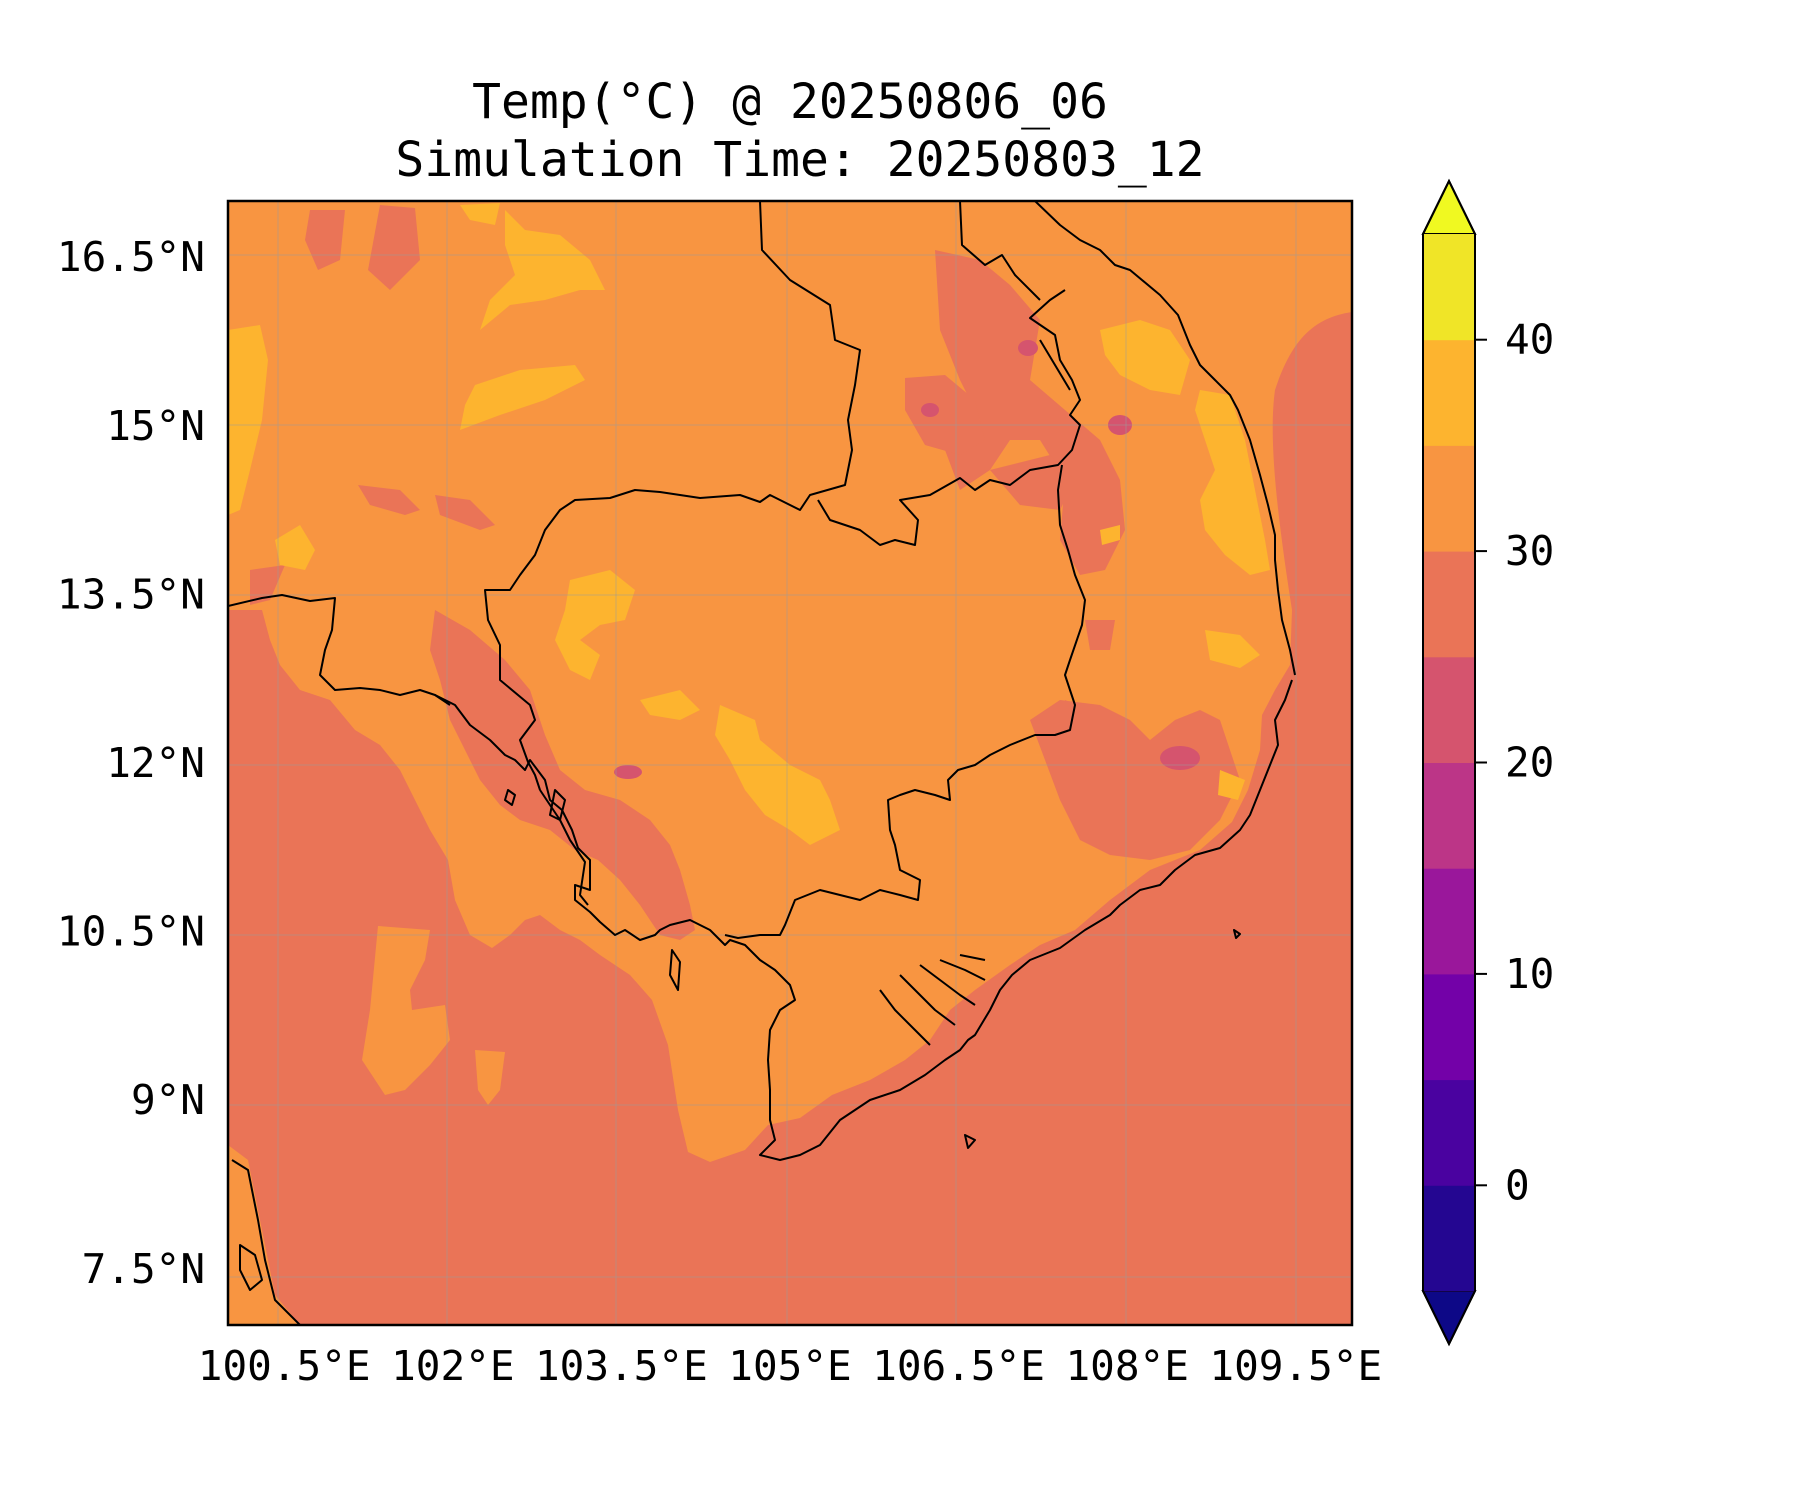  Describe the element at coordinates (452, 1366) in the screenshot. I see `longitude-tick-label: 102°E` at that location.